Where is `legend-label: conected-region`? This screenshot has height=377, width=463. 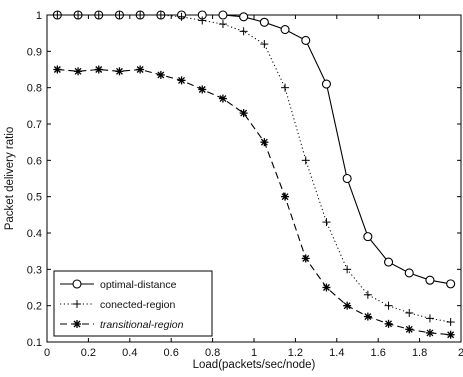
legend-label: conected-region is located at coordinates (137, 305).